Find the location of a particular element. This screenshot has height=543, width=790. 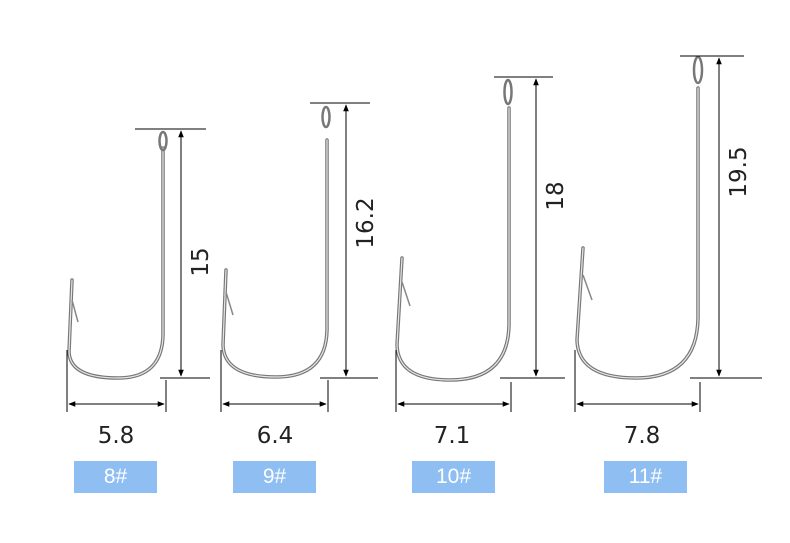

hook-9-shape is located at coordinates (275, 258).